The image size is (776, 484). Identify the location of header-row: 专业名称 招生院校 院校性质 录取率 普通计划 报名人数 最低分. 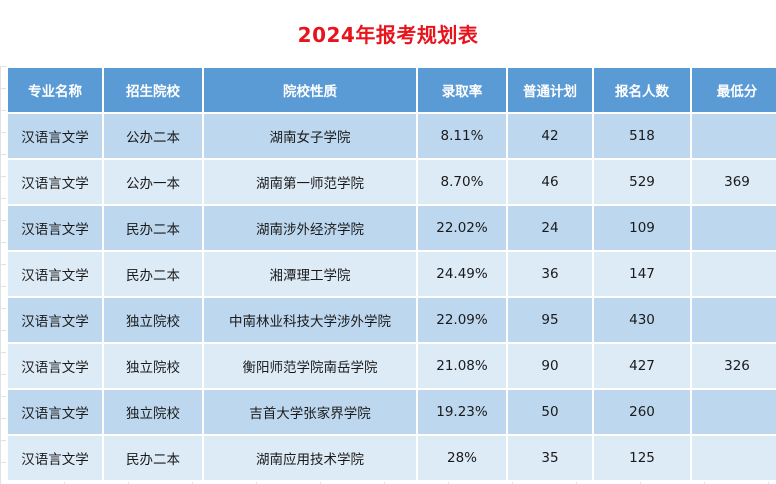
(391, 90).